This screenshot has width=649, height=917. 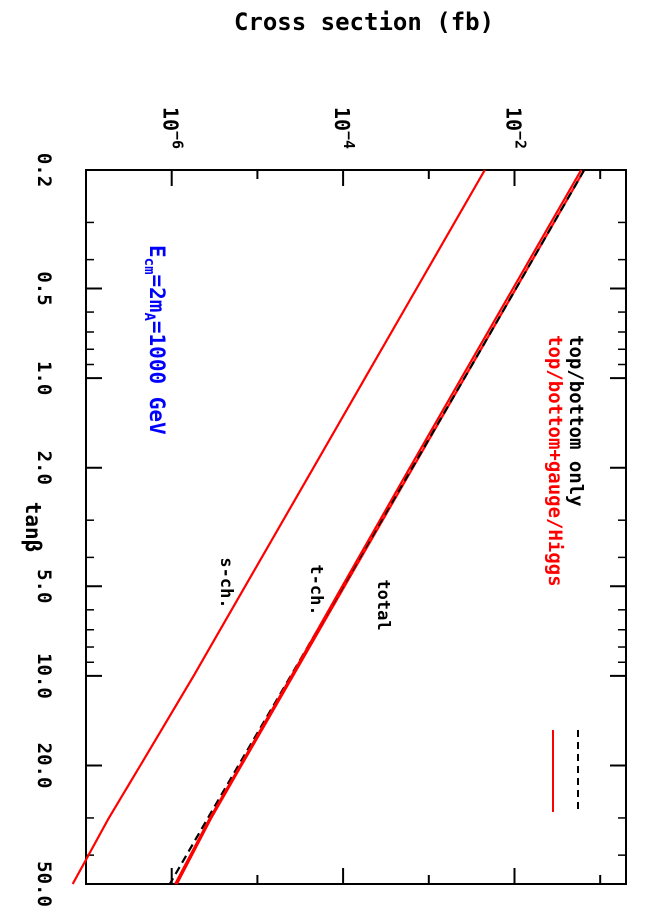 I want to click on energy-annotation-tail: =1000 GeV, so click(x=157, y=378).